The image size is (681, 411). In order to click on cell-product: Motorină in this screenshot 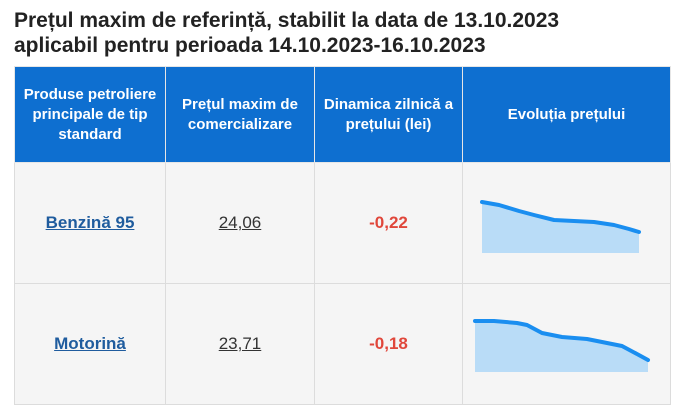, I will do `click(90, 344)`.